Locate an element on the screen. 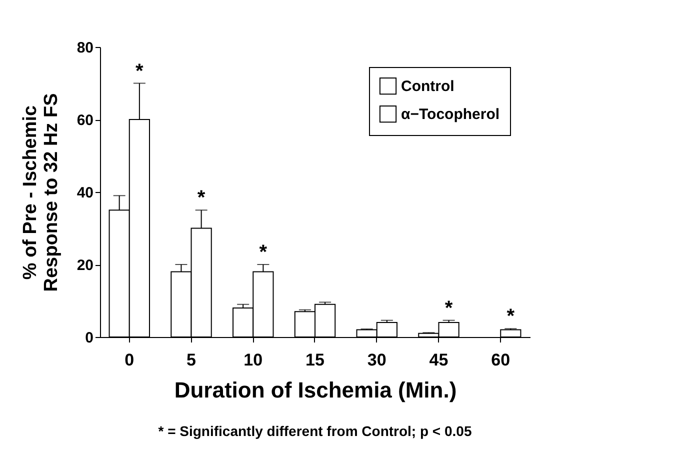  x-tick-label: 0 is located at coordinates (129, 360).